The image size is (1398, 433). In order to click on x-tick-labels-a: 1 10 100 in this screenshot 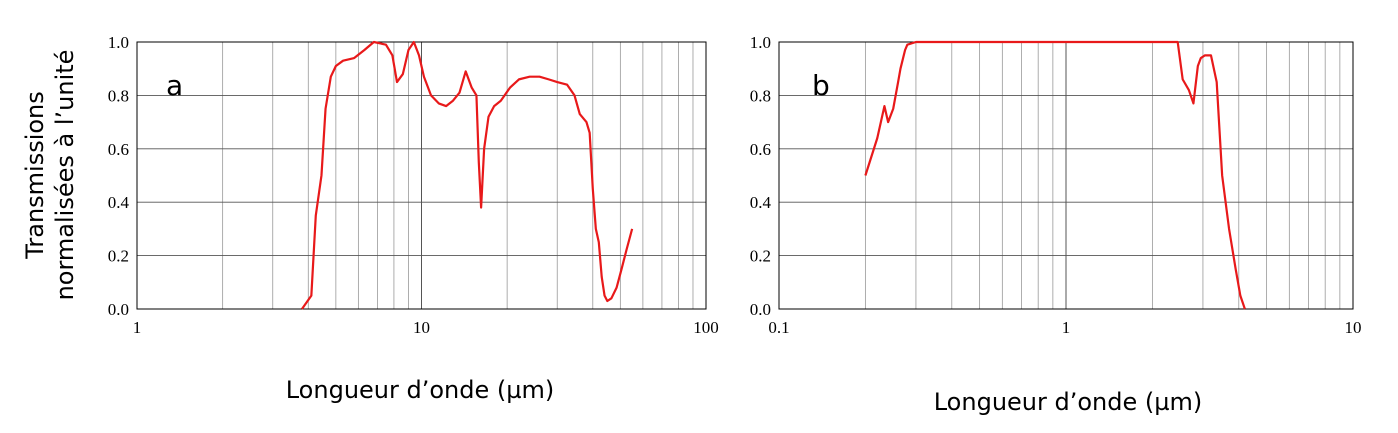, I will do `click(426, 327)`.